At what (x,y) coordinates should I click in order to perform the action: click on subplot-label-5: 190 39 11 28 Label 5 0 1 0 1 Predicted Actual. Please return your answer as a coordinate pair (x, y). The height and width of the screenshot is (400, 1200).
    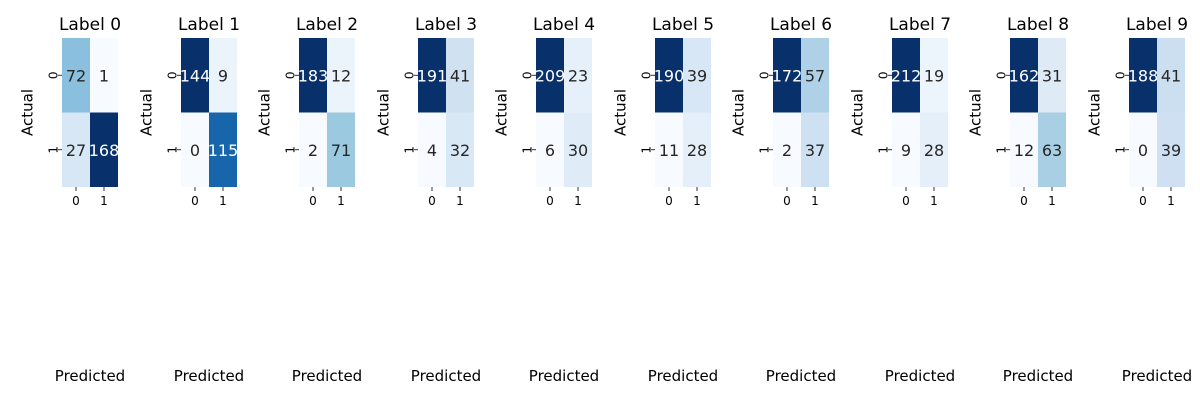
    Looking at the image, I should click on (665, 200).